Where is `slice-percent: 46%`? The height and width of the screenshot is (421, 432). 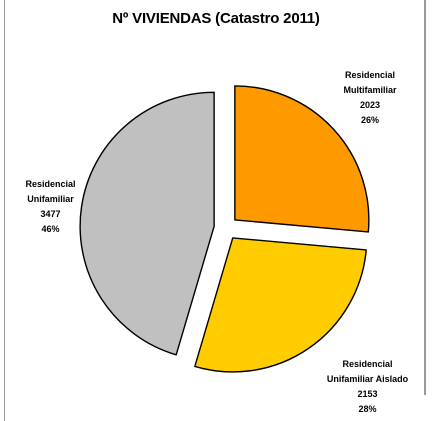
slice-percent: 46% is located at coordinates (50, 229).